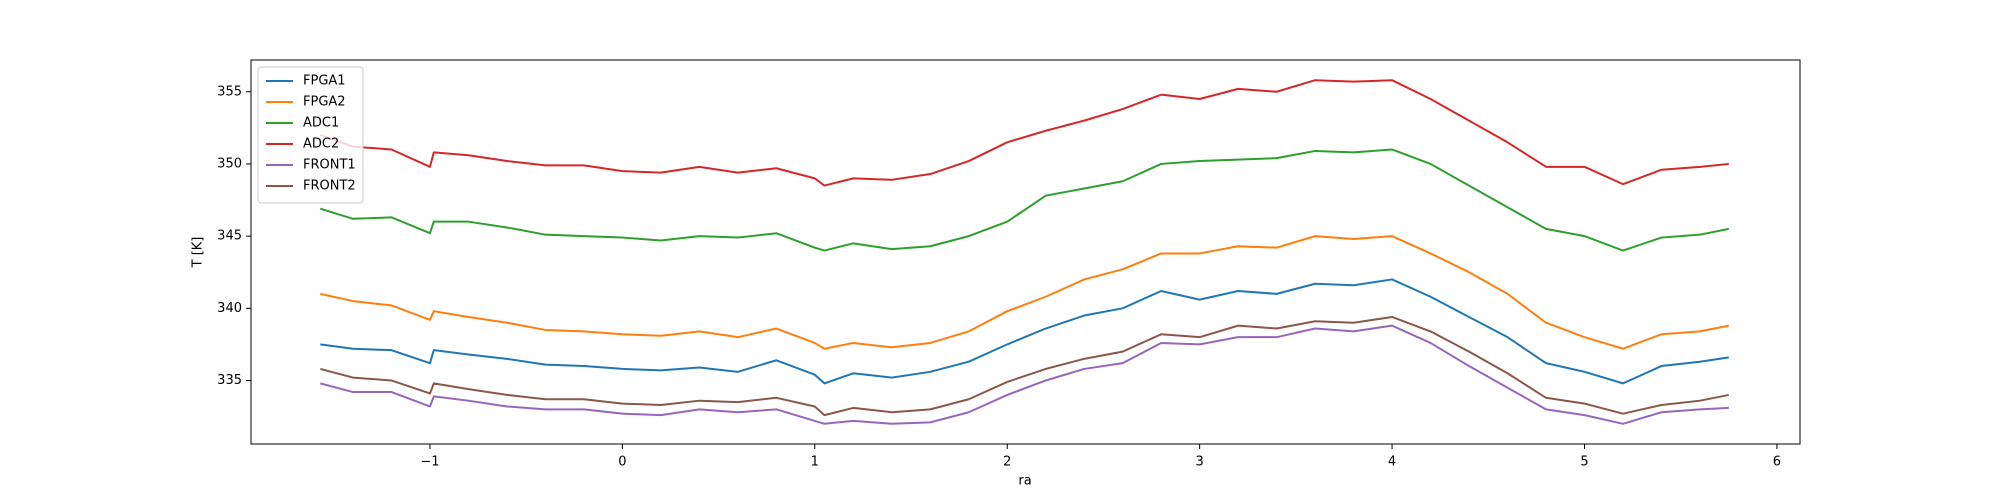 This screenshot has width=2000, height=500. I want to click on x-tick-label: 2, so click(1007, 462).